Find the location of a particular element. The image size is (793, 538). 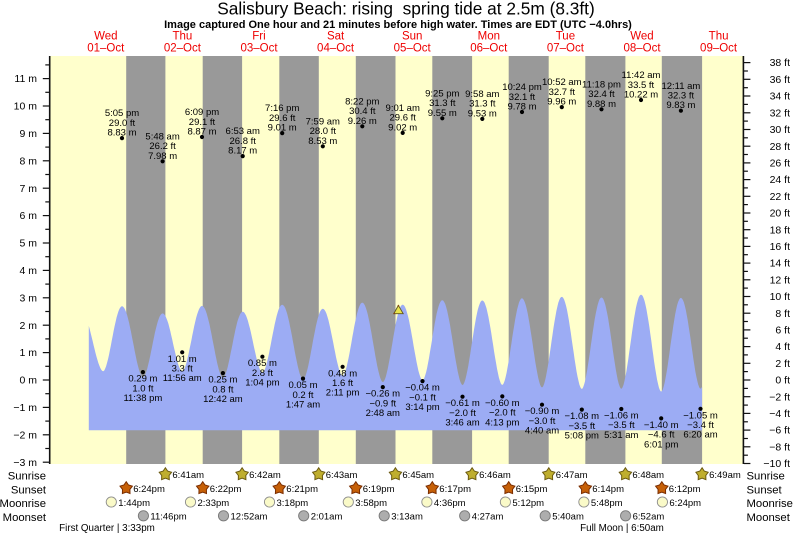

svg-text: 8 ft is located at coordinates (782, 314).